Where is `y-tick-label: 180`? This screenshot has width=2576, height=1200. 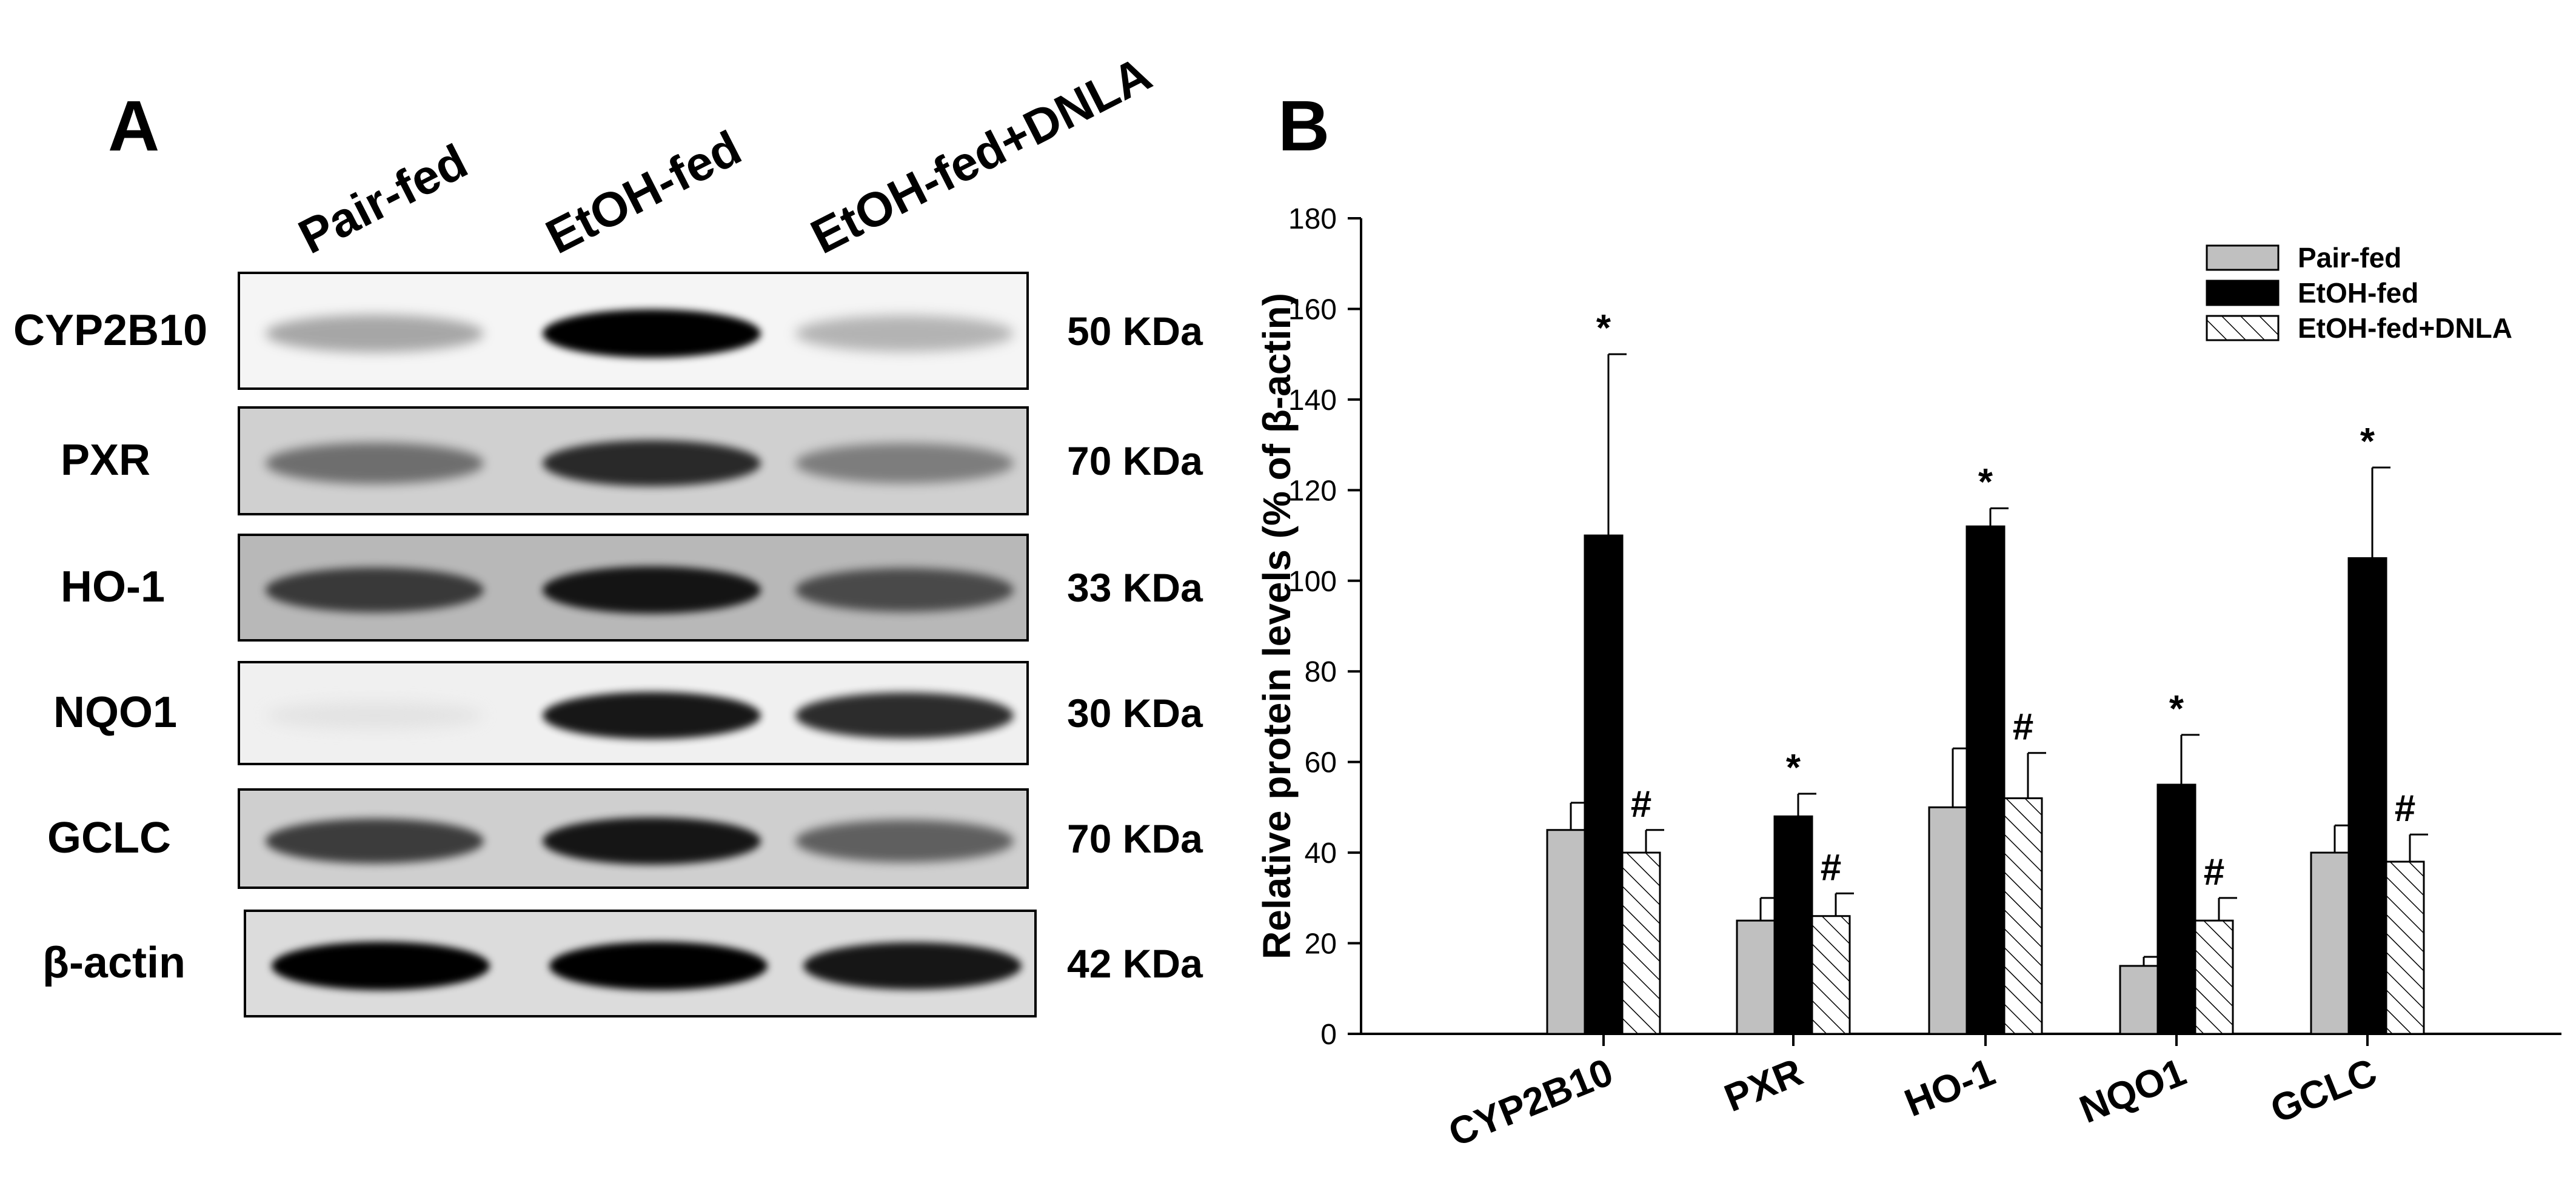 y-tick-label: 180 is located at coordinates (1312, 219).